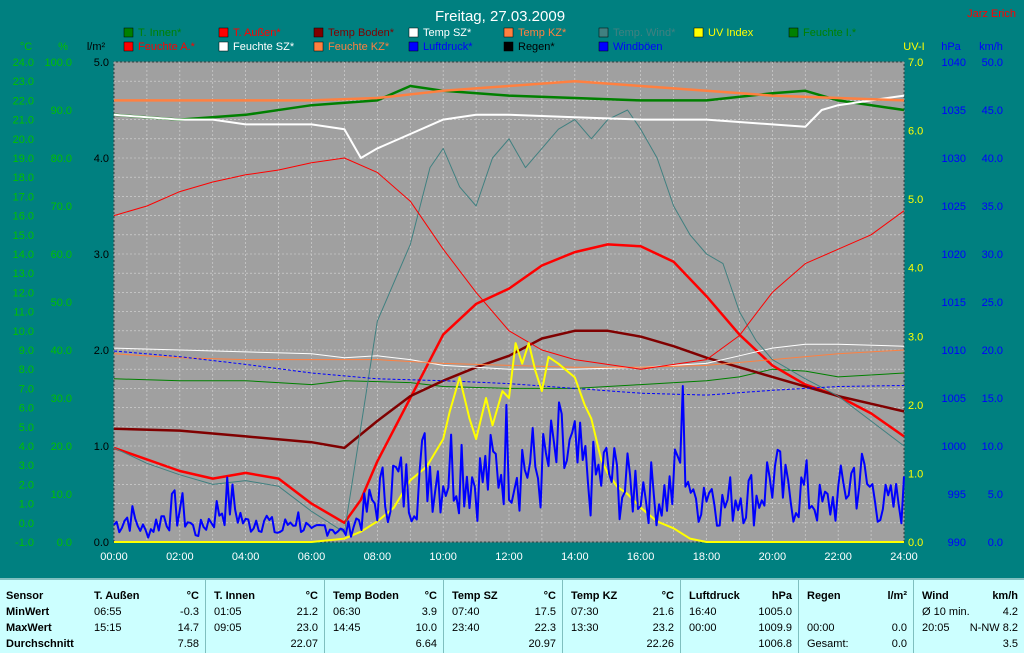  What do you see at coordinates (936, 628) in the screenshot?
I see `stats-cell-label: 20:05` at bounding box center [936, 628].